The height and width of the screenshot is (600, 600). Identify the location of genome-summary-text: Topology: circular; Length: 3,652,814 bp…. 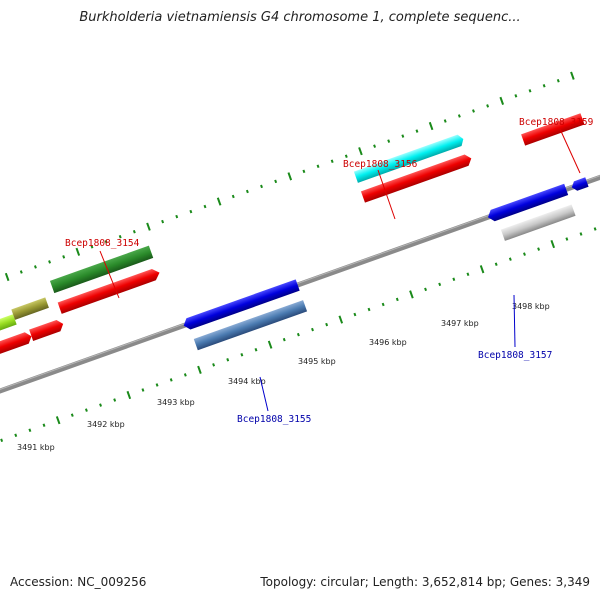
(425, 582).